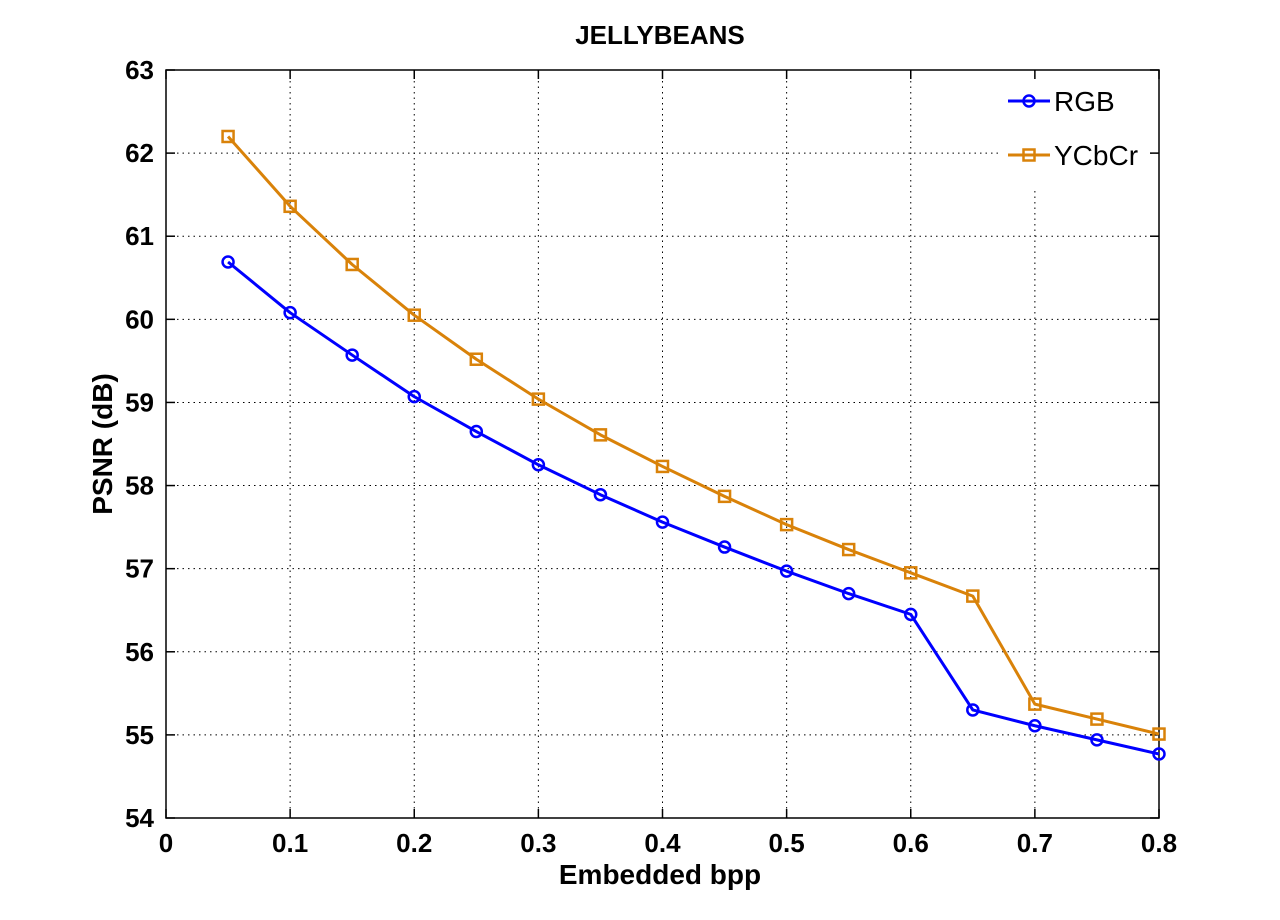 The image size is (1280, 920). I want to click on legend-marker-rgb, so click(1029, 101).